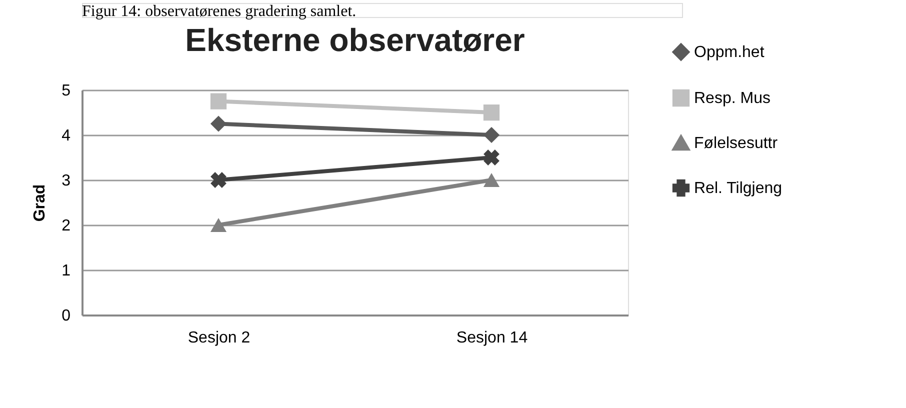  What do you see at coordinates (736, 143) in the screenshot?
I see `legend-label: Følelsesuttr` at bounding box center [736, 143].